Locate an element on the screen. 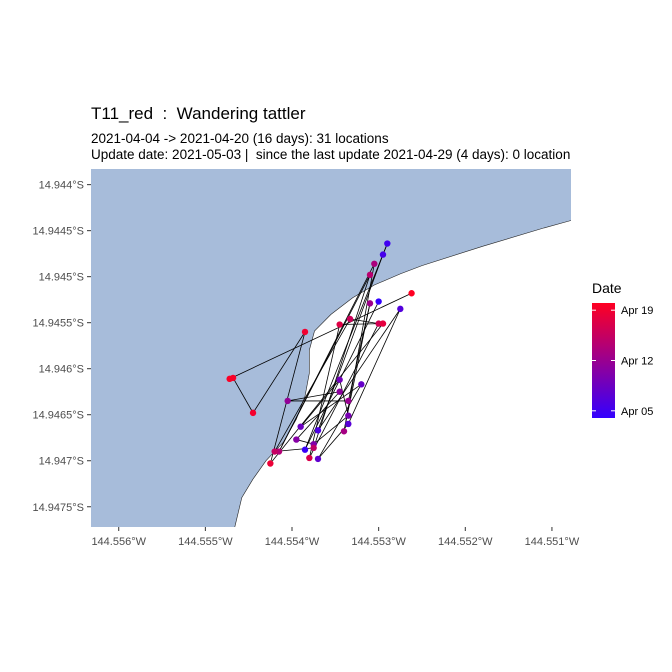 Image resolution: width=672 pixels, height=672 pixels. x-tick-label: 144.551°W is located at coordinates (552, 542).